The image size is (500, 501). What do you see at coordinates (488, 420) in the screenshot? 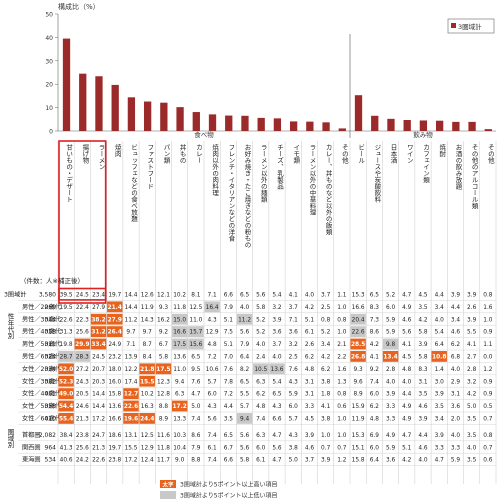
I see `table-cell: 0.7` at bounding box center [488, 420].